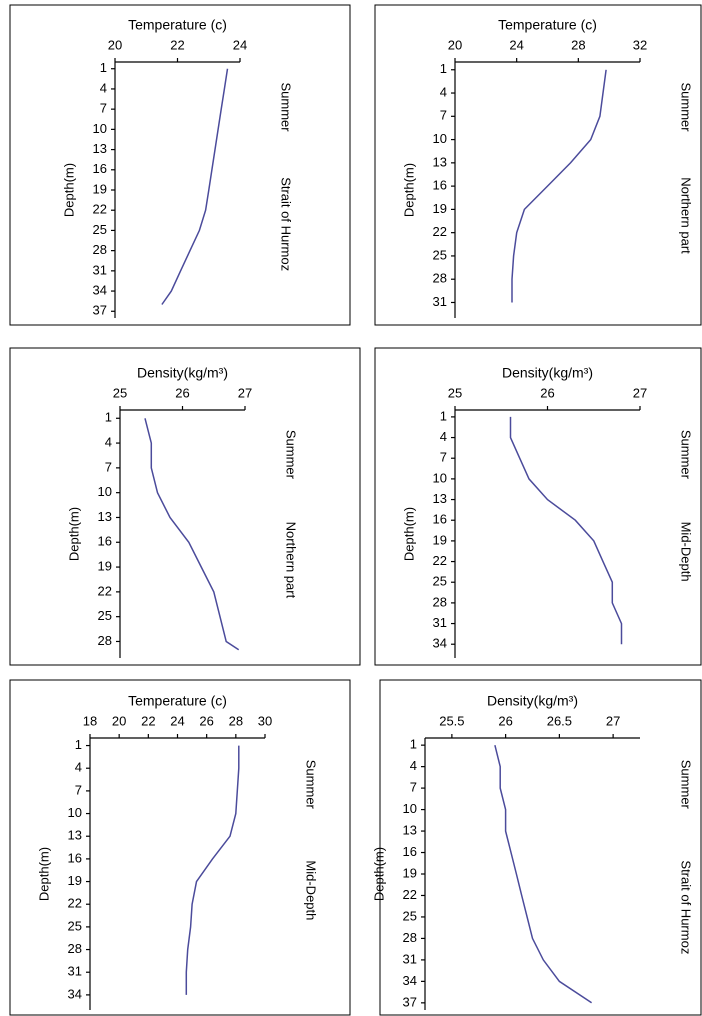  I want to click on panel-frame, so click(538, 165).